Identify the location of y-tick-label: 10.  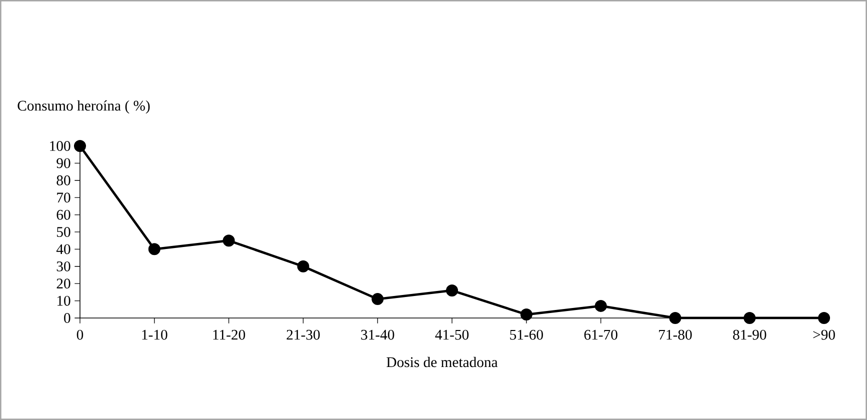
(63, 301).